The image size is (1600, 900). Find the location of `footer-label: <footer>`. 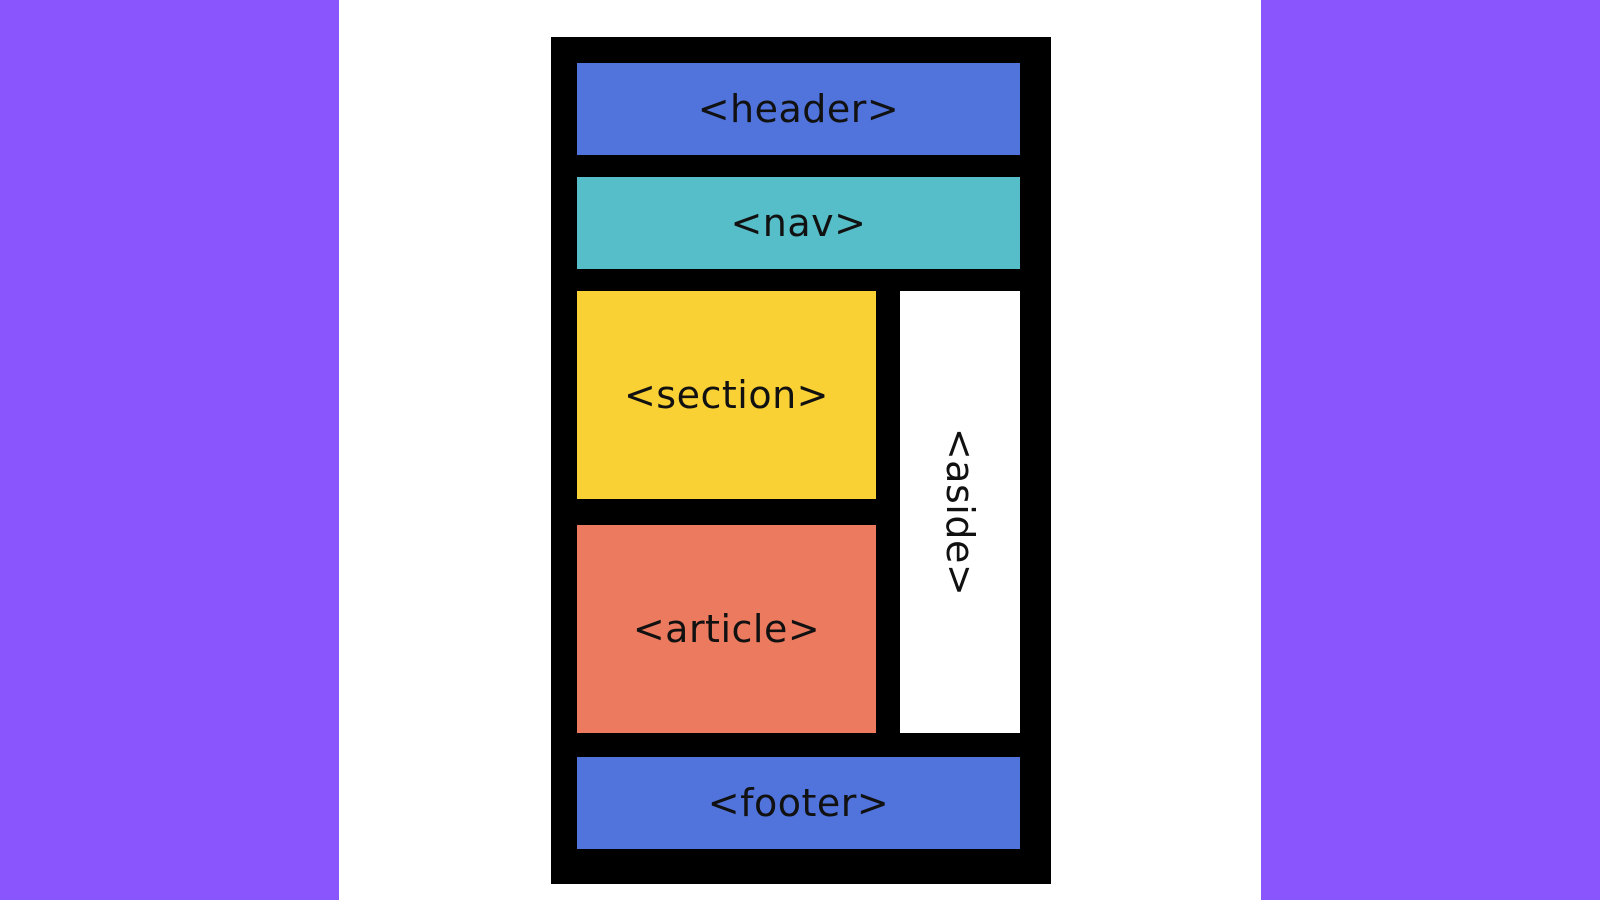

footer-label: <footer> is located at coordinates (798, 803).